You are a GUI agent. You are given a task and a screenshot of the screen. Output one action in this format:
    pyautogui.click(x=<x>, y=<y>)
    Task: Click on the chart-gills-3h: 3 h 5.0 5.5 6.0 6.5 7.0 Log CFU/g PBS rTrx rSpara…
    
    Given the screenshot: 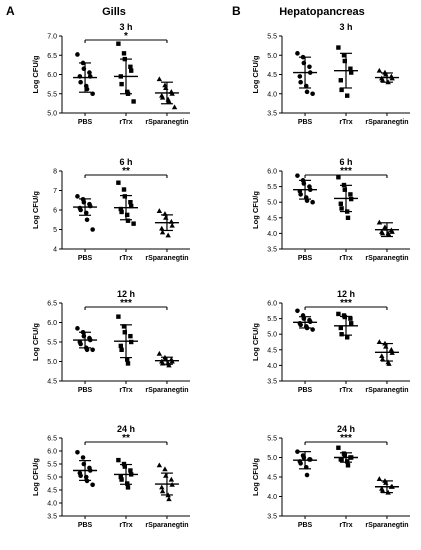 What is the action you would take?
    pyautogui.click(x=110, y=74)
    